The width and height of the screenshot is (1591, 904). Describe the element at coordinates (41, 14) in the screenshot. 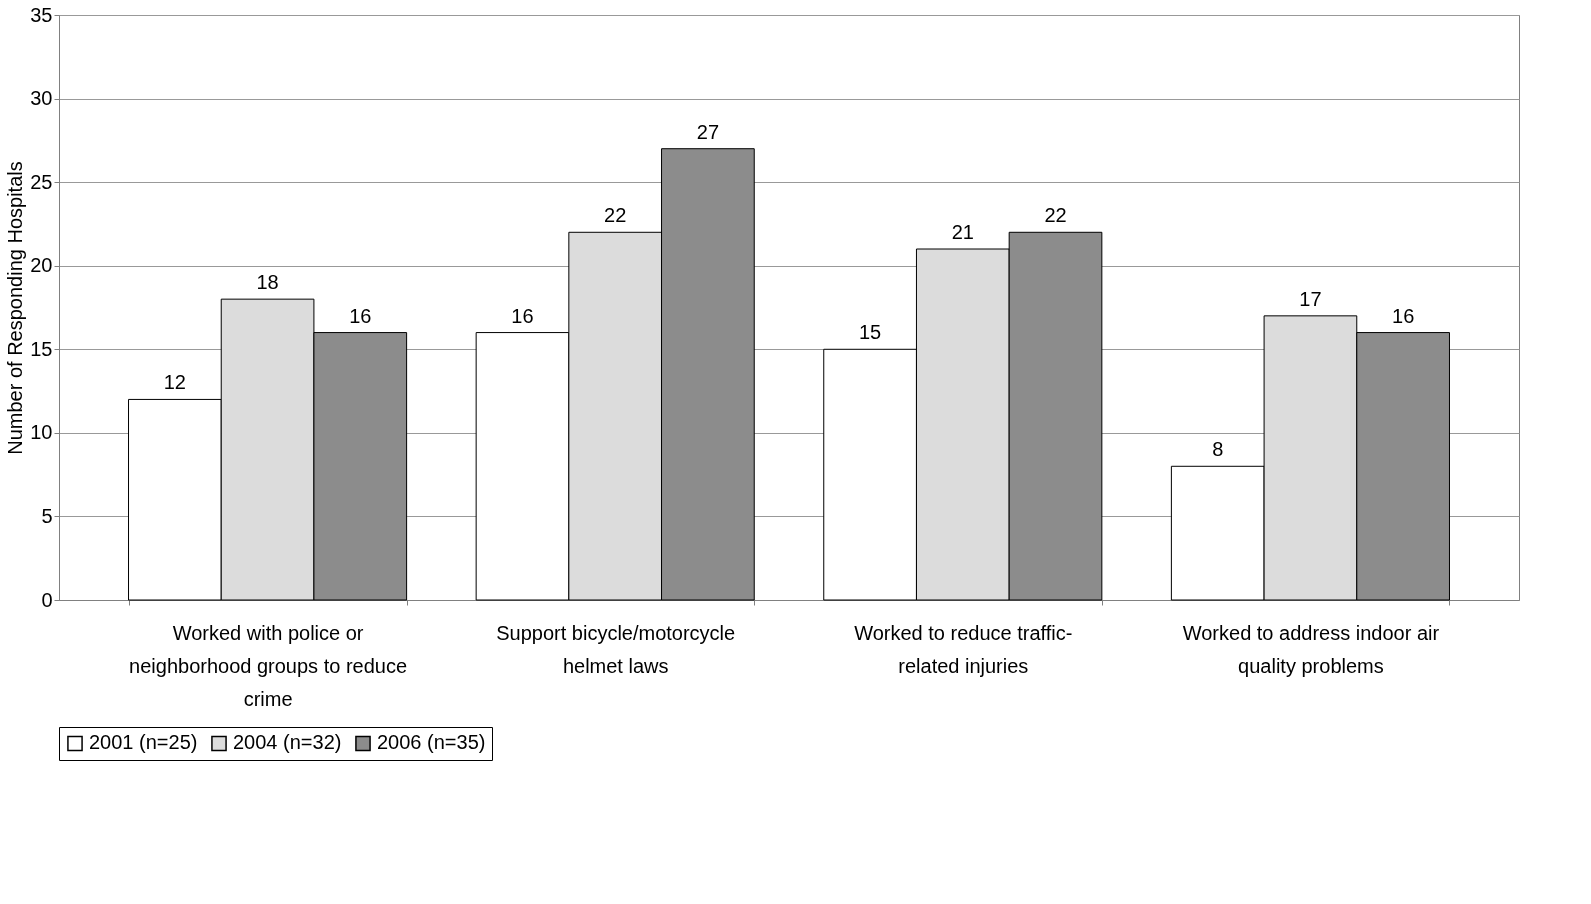

I see `y-tick-label: 35` at that location.